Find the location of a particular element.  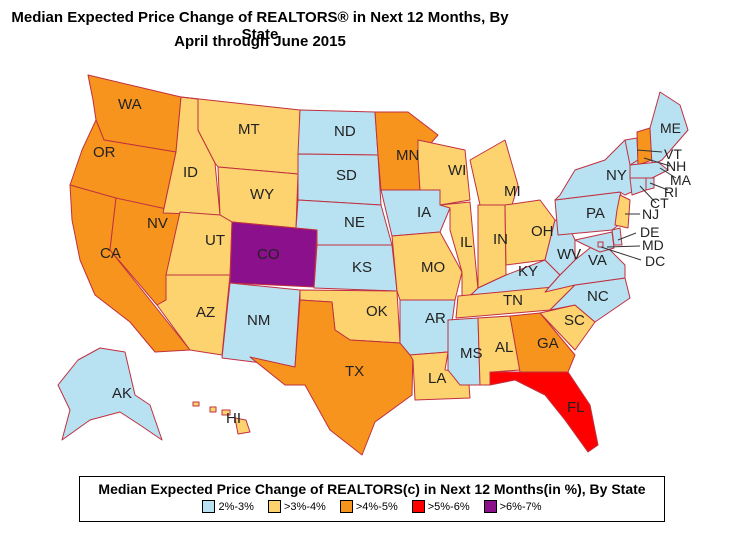

state-label-ME: ME is located at coordinates (670, 128).